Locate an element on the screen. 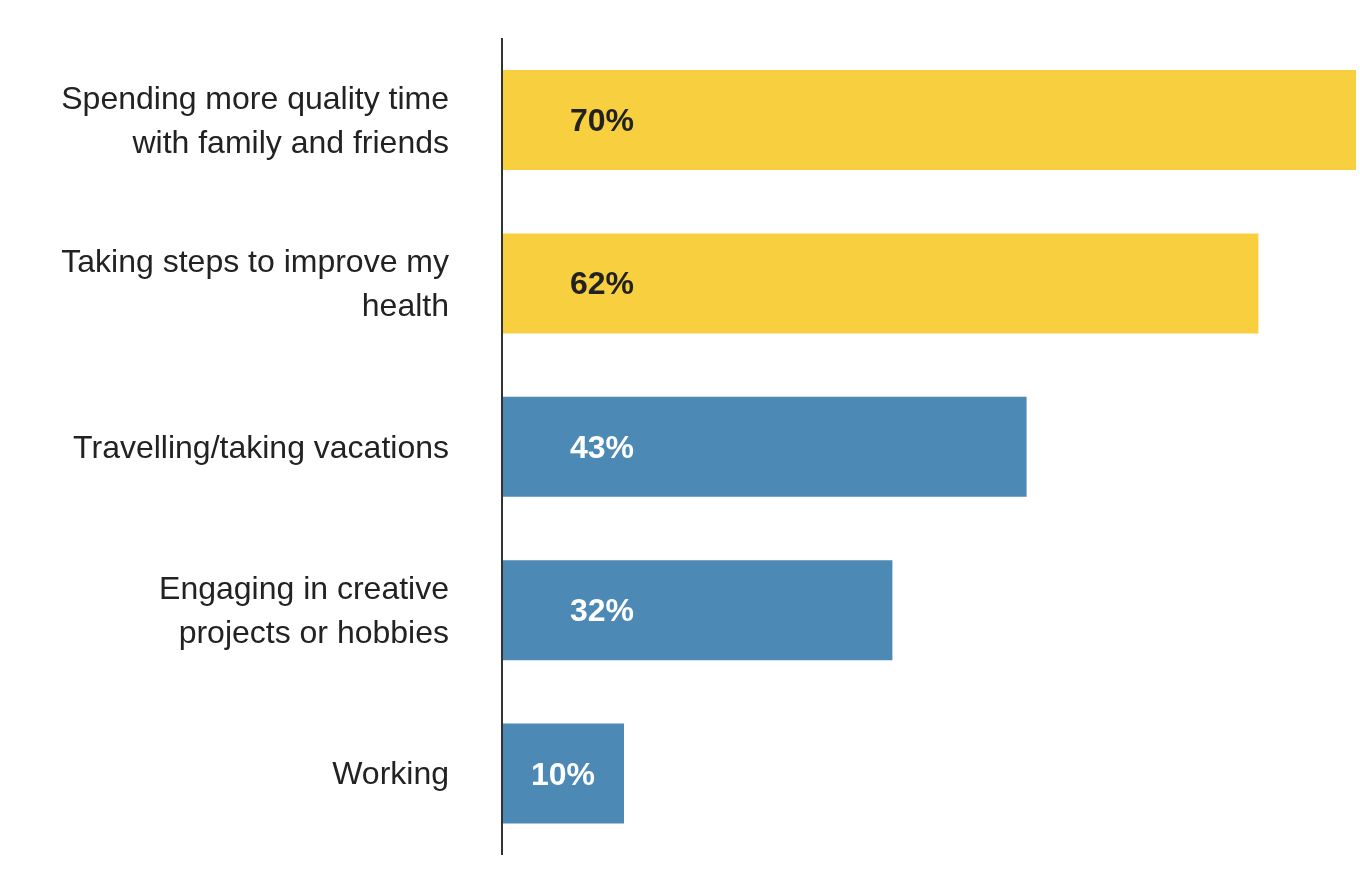 The width and height of the screenshot is (1360, 896). y-tick-label: Spending more quality time with family and friends is located at coordinates (255, 119).